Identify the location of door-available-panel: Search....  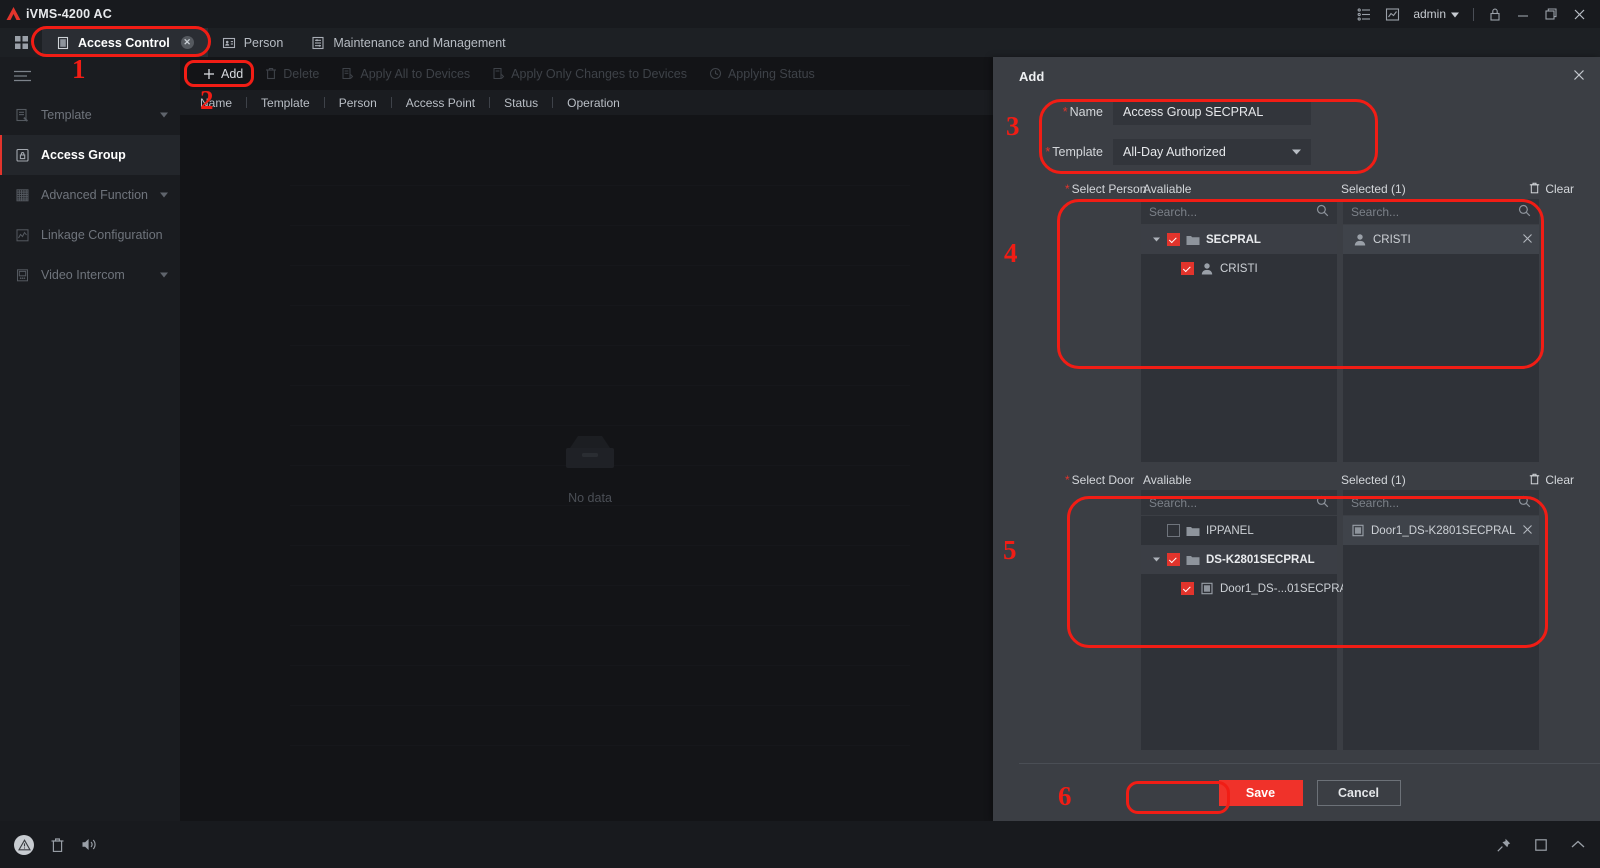
(1247, 620).